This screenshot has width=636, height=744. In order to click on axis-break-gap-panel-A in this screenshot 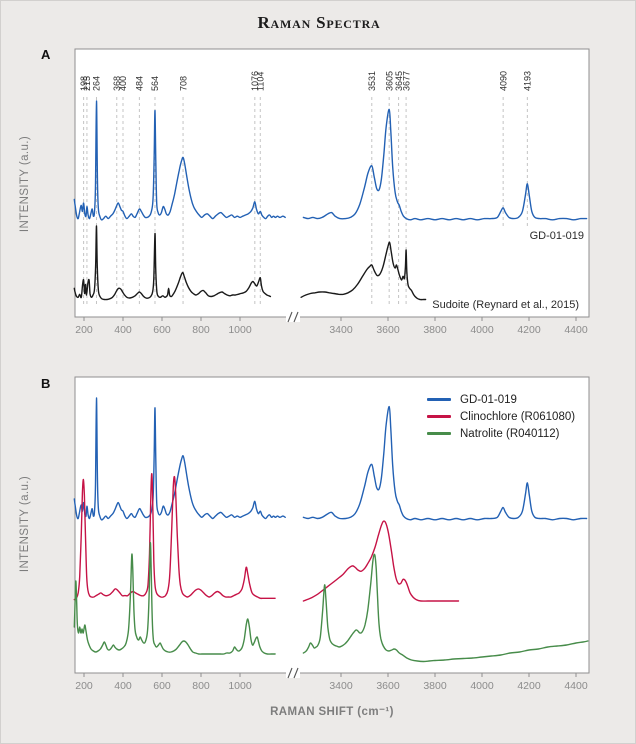, I will do `click(293, 317)`.